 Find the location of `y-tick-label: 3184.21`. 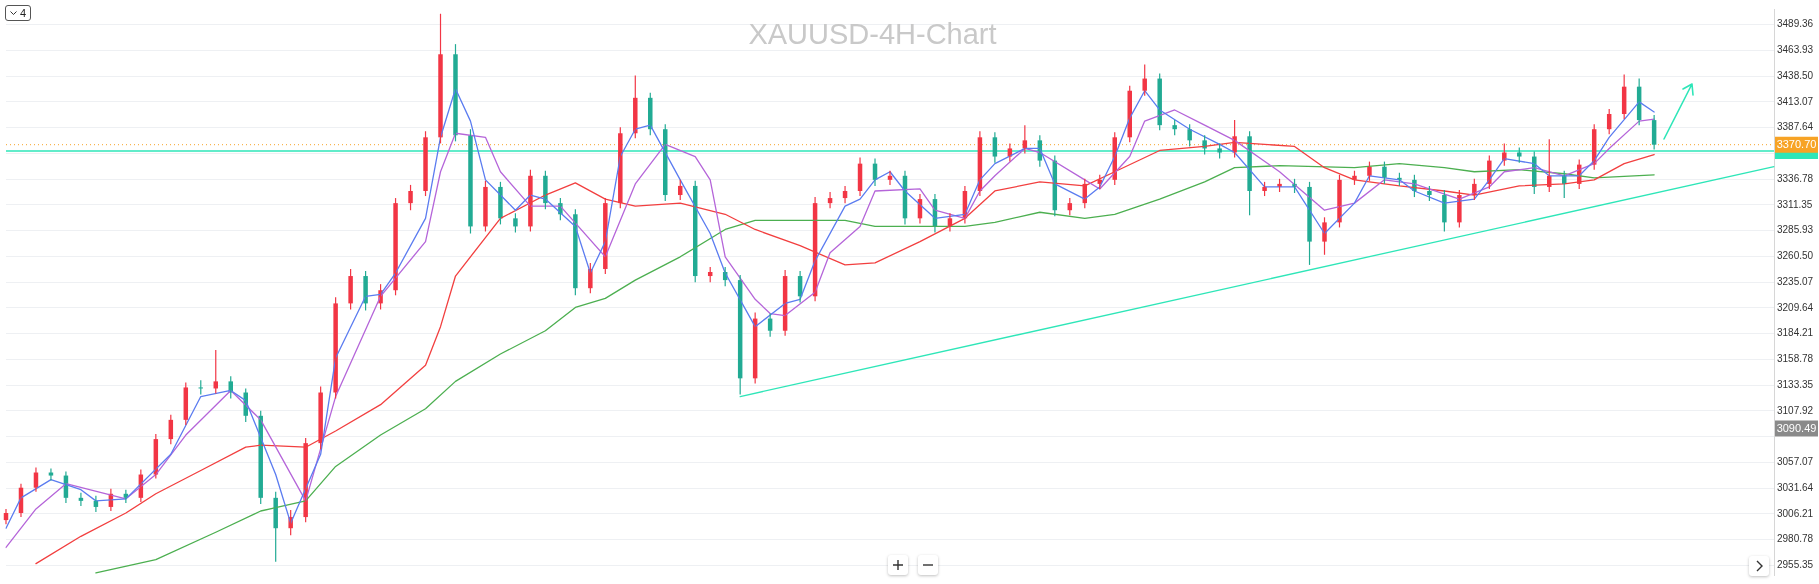

y-tick-label: 3184.21 is located at coordinates (1795, 333).